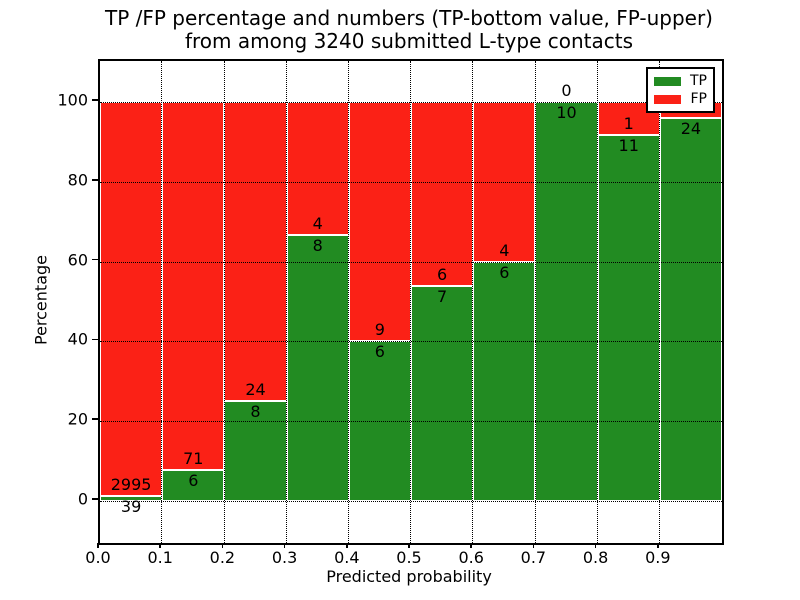 This screenshot has width=800, height=600. Describe the element at coordinates (667, 99) in the screenshot. I see `fp-legend-swatch` at that location.